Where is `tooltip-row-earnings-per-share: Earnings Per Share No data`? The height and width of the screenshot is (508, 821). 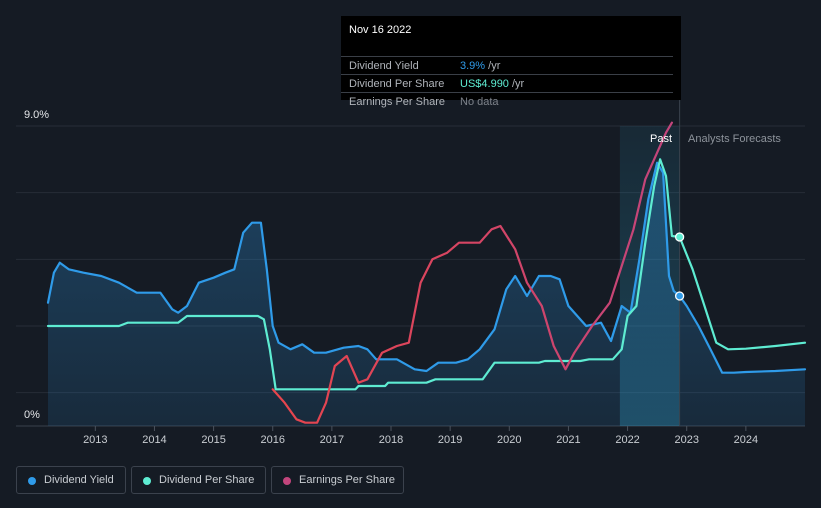
tooltip-row-earnings-per-share: Earnings Per Share No data is located at coordinates (507, 100).